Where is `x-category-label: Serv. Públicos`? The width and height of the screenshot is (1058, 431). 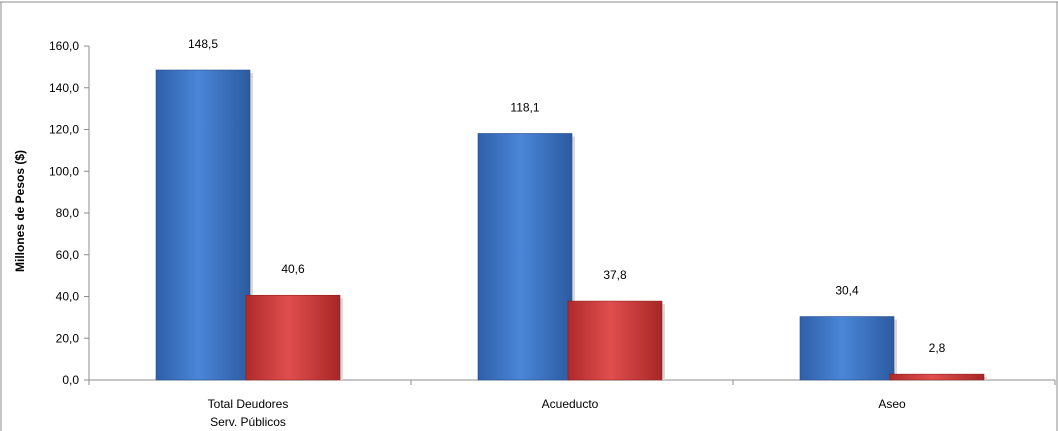 x-category-label: Serv. Públicos is located at coordinates (248, 422).